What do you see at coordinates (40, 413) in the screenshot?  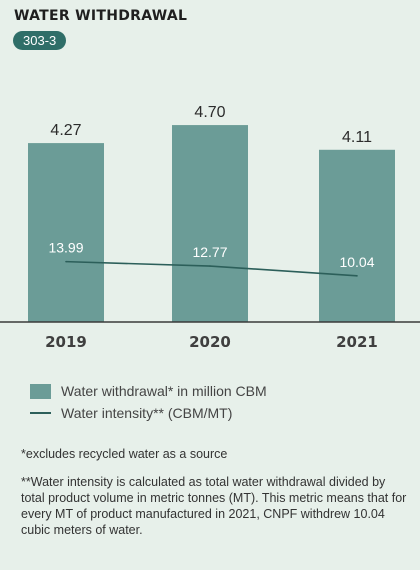 I see `line-swatch-icon` at bounding box center [40, 413].